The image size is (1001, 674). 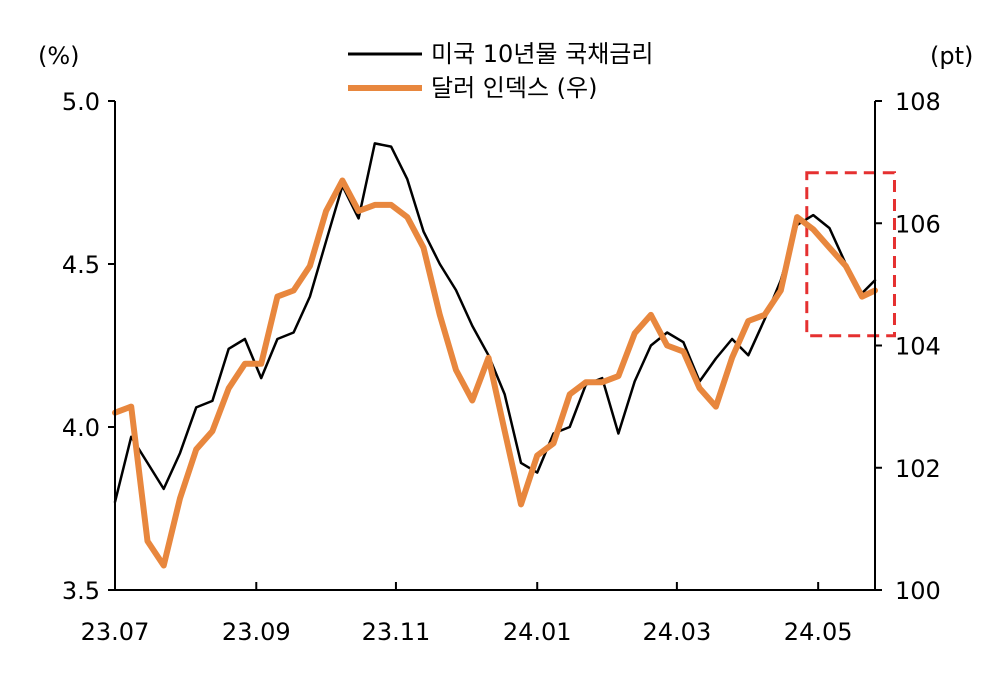 I want to click on left-tick-label: 4.5, so click(x=81, y=265).